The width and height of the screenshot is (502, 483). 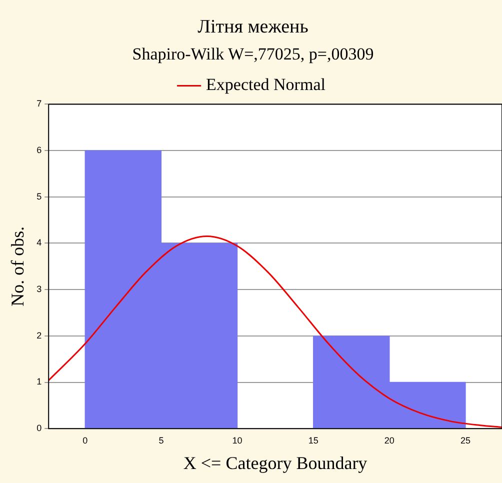 What do you see at coordinates (237, 440) in the screenshot?
I see `x-tick-label: 10` at bounding box center [237, 440].